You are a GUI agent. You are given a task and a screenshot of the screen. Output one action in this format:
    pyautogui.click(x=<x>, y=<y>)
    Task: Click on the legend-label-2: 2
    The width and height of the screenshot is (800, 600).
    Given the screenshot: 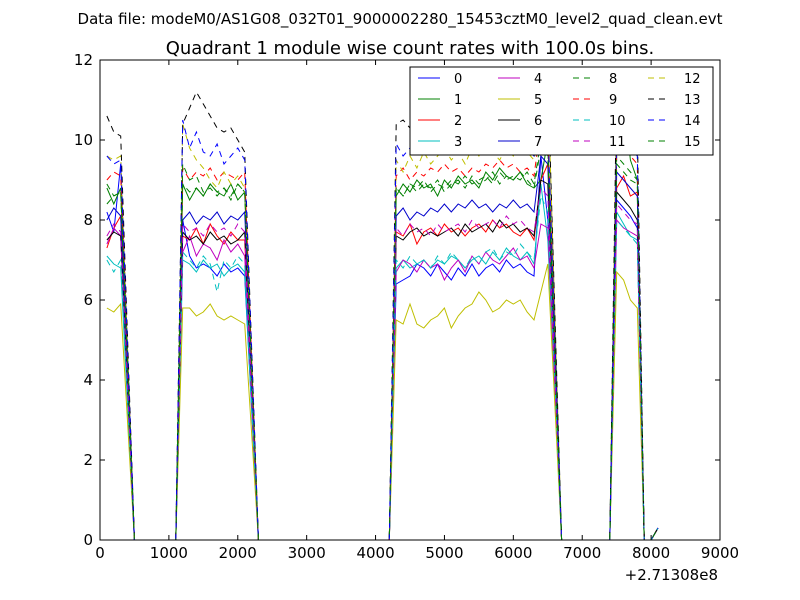 What is the action you would take?
    pyautogui.click(x=458, y=121)
    